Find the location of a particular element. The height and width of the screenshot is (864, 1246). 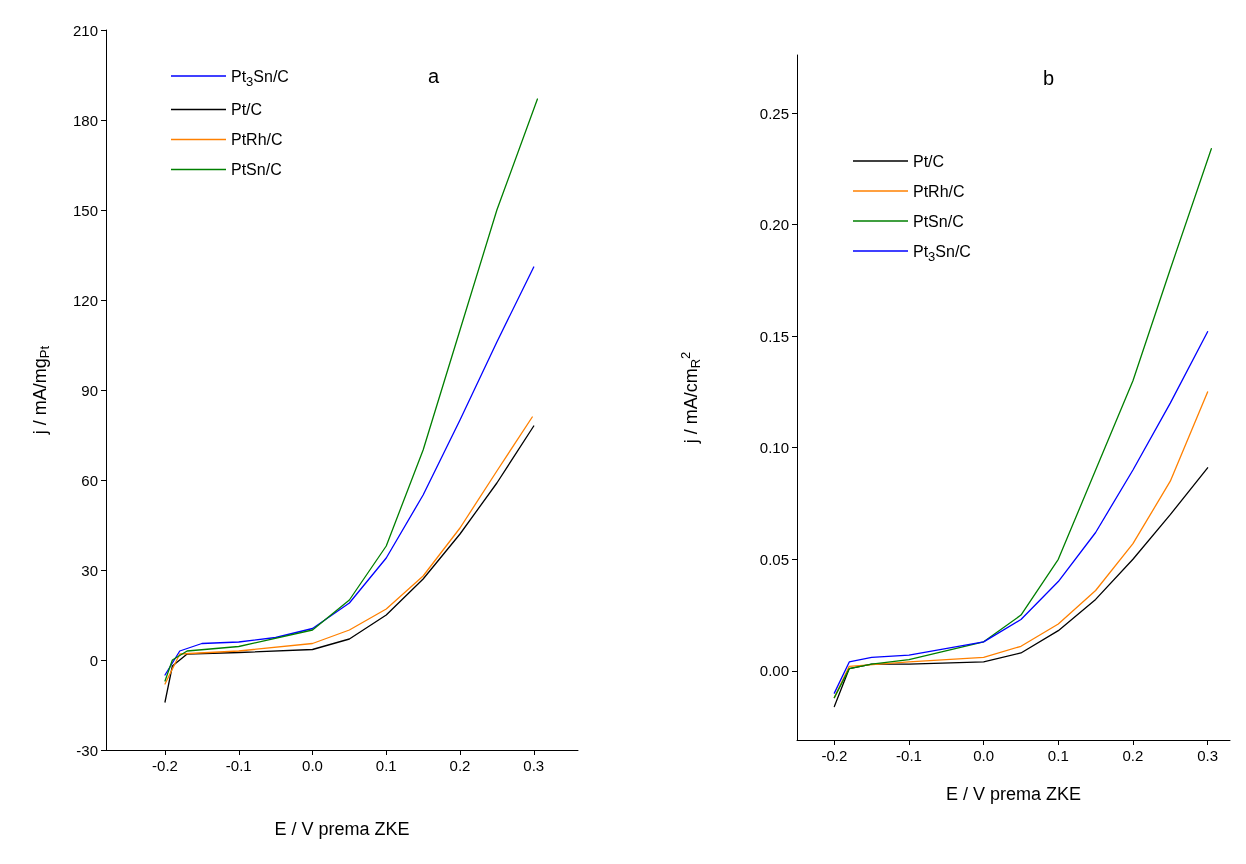

y-tick-label: 120 is located at coordinates (85, 300).